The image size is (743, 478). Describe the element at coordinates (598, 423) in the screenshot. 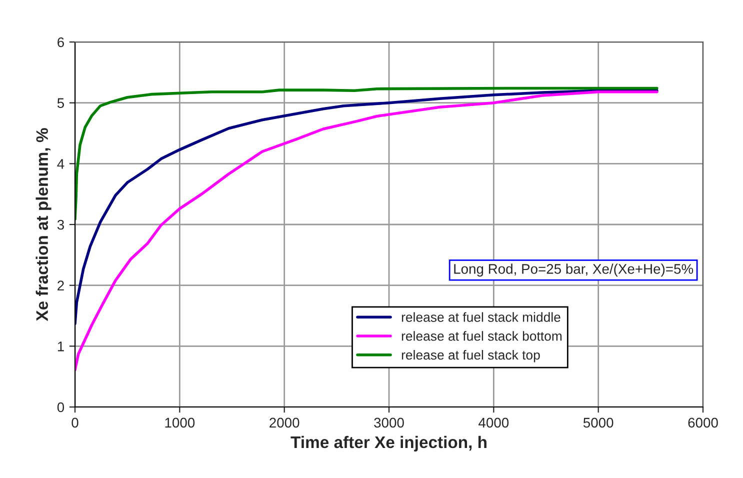

I see `x-tick-label: 5000` at that location.